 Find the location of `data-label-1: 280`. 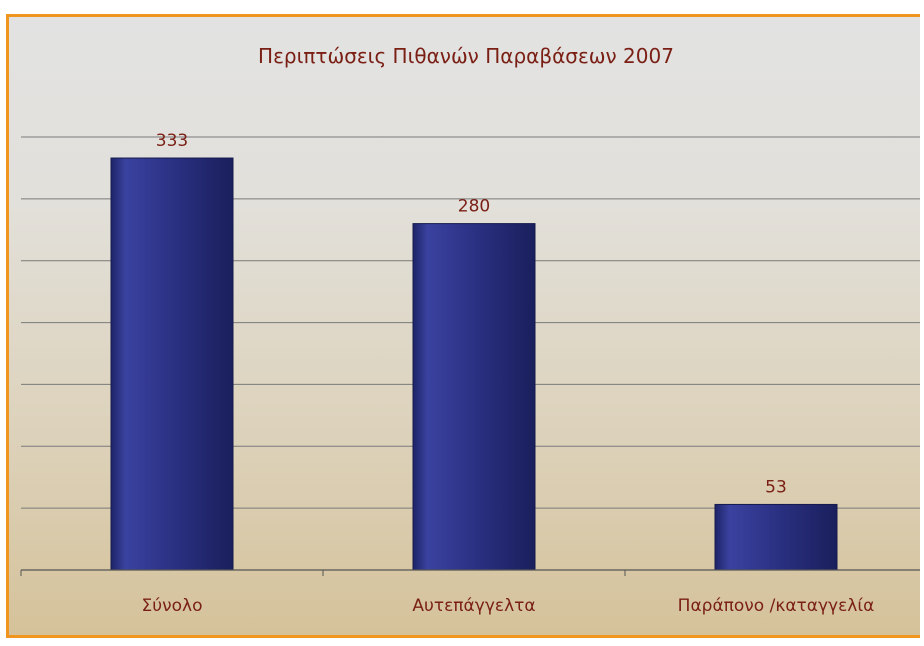

data-label-1: 280 is located at coordinates (474, 207).